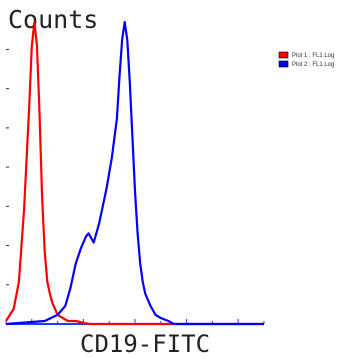 The image size is (361, 359). I want to click on x-axis-label: CD19-FITC, so click(145, 344).